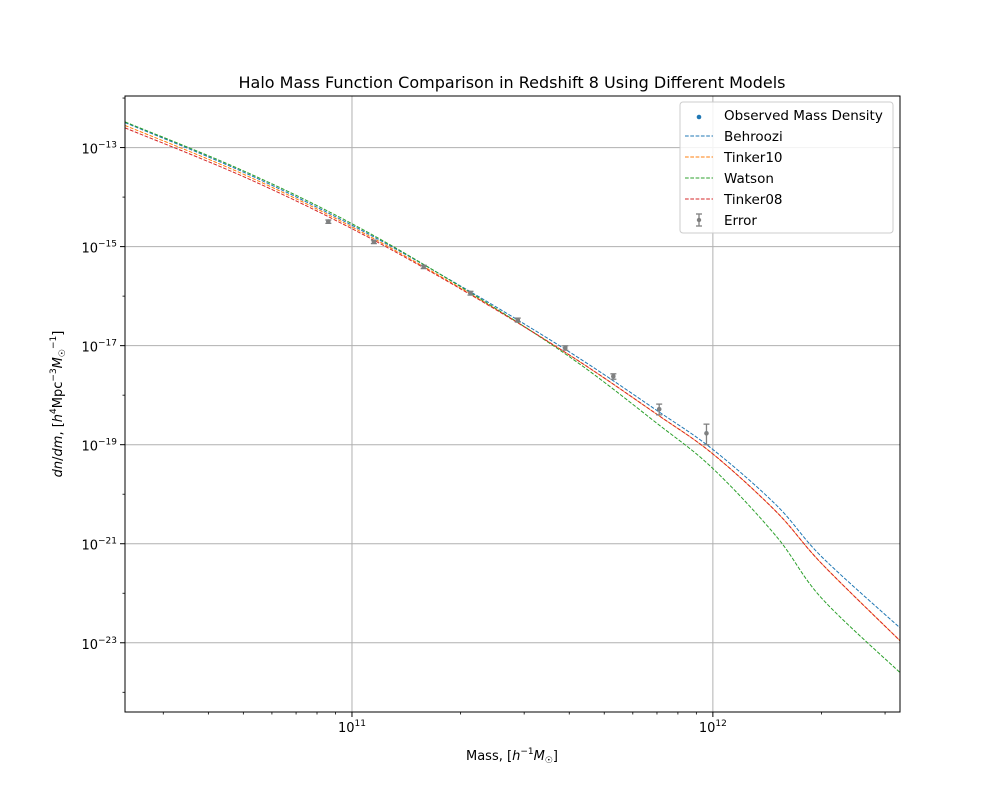 This screenshot has width=1000, height=800. Describe the element at coordinates (749, 179) in the screenshot. I see `legend-label: Watson` at that location.